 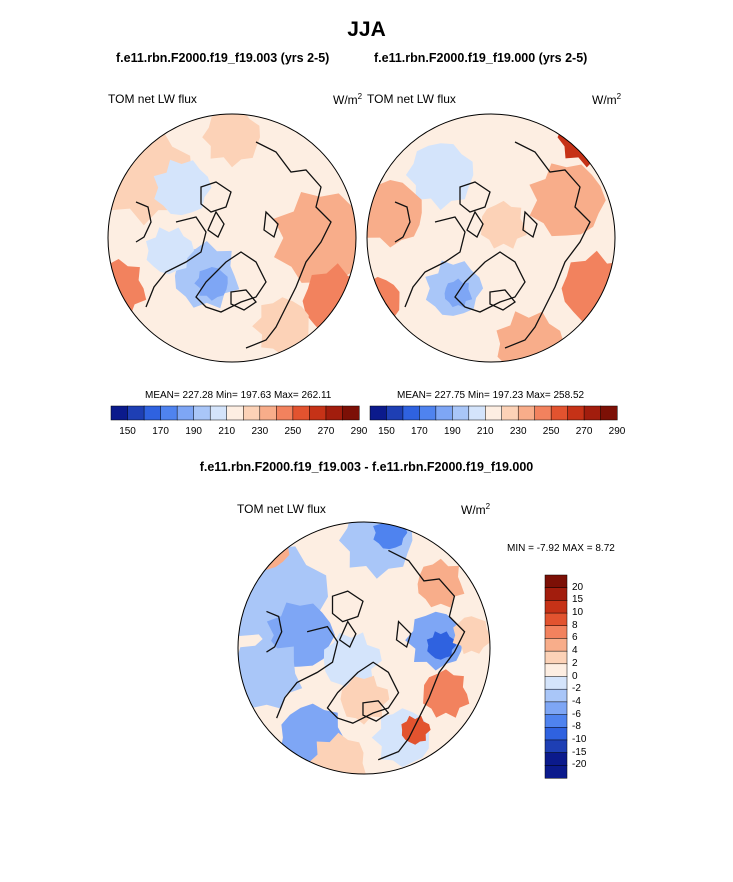 What do you see at coordinates (561, 548) in the screenshot?
I see `min-max-diff: MIN = -7.92 MAX = 8.72` at bounding box center [561, 548].